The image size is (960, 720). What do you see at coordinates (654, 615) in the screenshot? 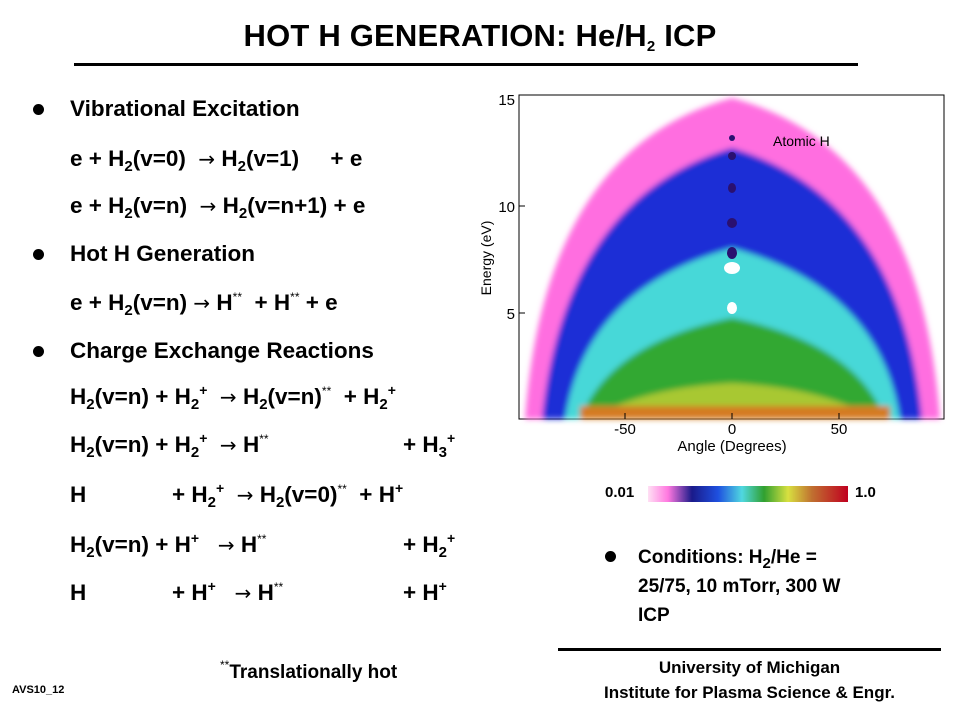
I see `conditions-line: ICP` at bounding box center [654, 615].